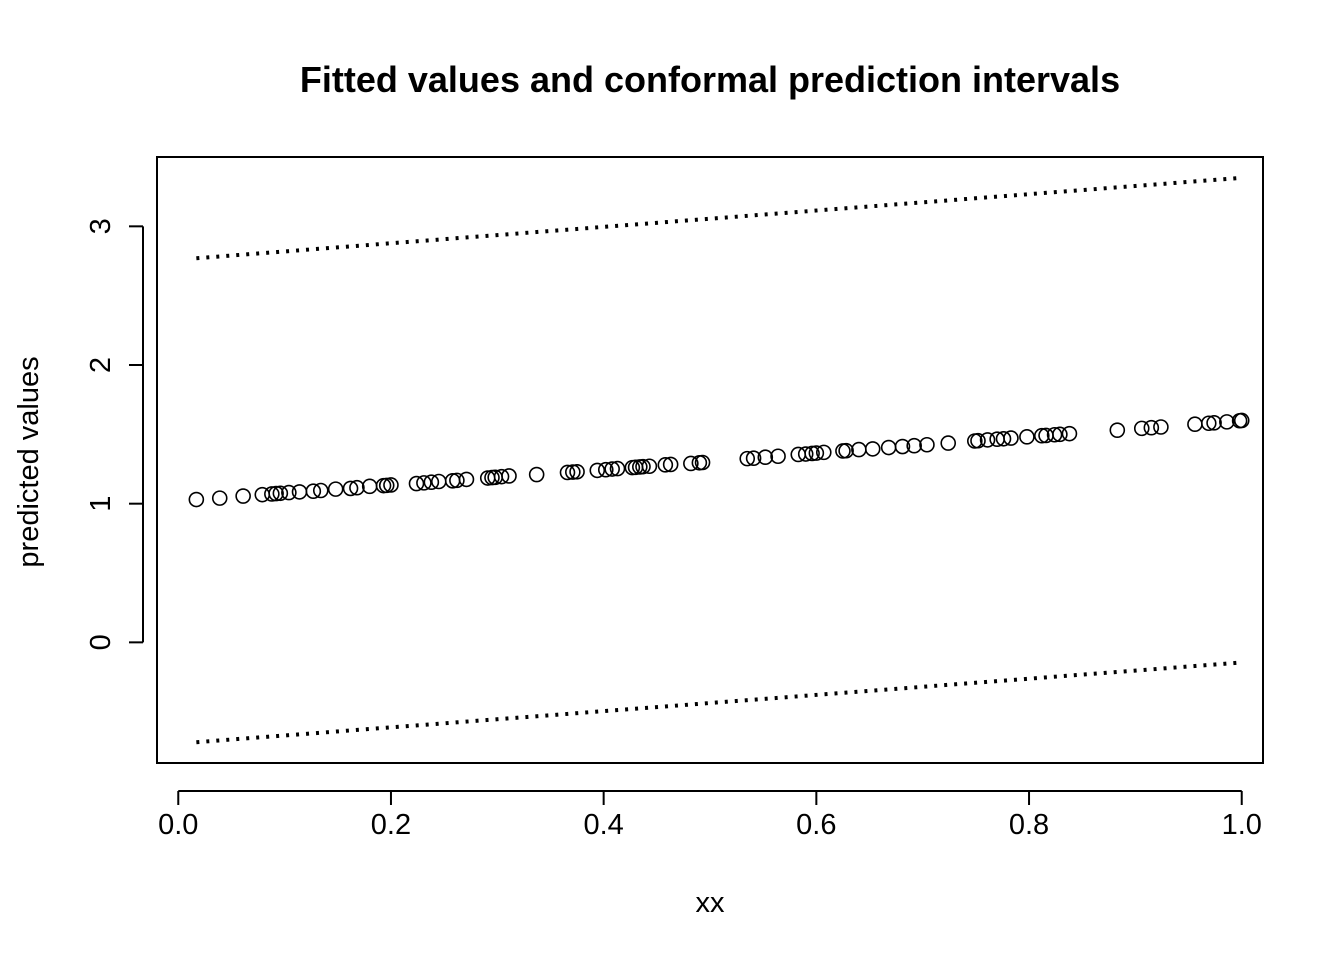 This screenshot has height=960, width=1344. Describe the element at coordinates (719, 218) in the screenshot. I see `upper-interval-line` at that location.